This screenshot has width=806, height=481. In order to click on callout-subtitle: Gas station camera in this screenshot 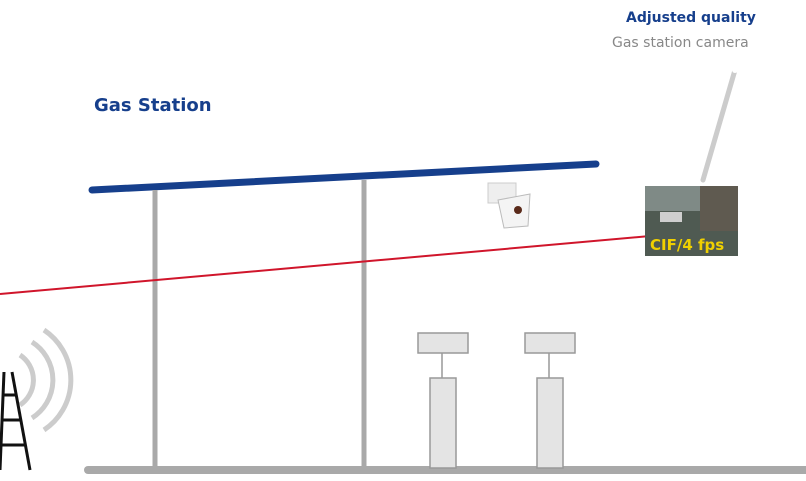, I will do `click(680, 43)`.